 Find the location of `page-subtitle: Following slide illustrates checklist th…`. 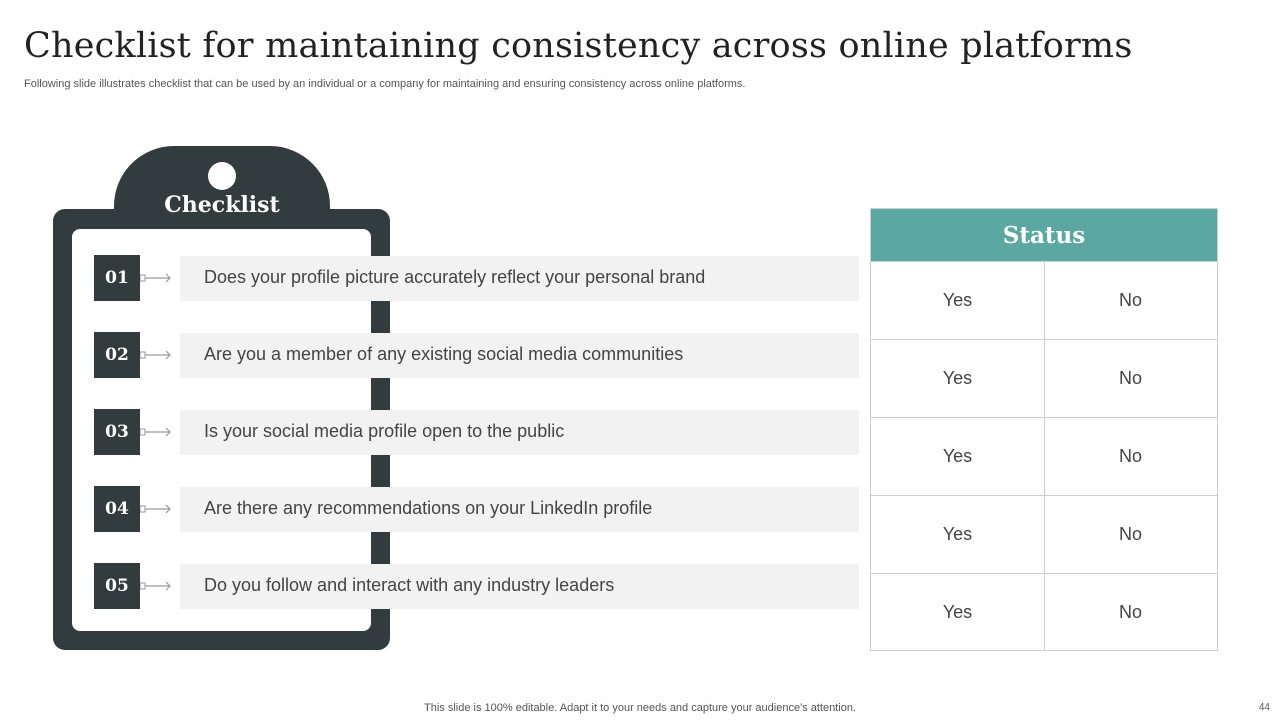

page-subtitle: Following slide illustrates checklist th… is located at coordinates (385, 84).